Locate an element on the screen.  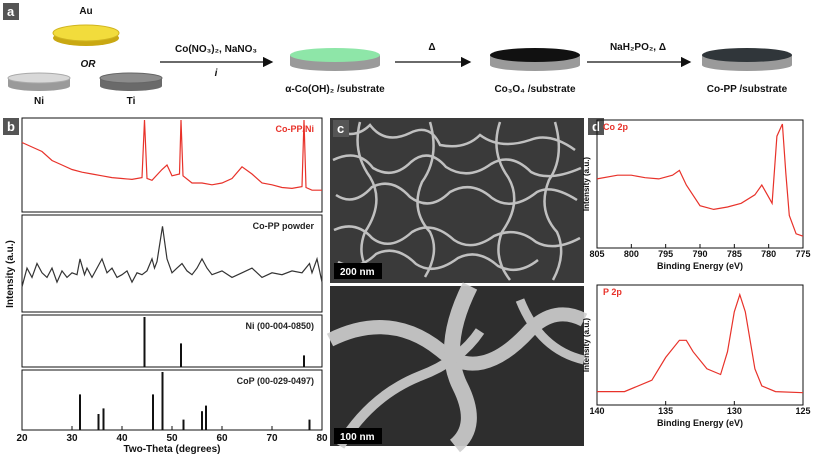
x-tick-label: 130 is located at coordinates (734, 411).